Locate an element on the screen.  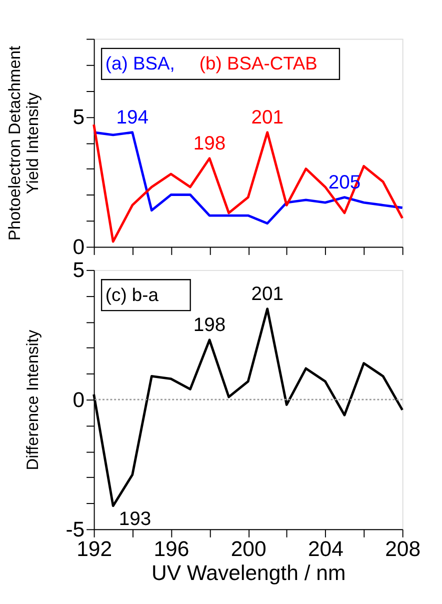
text: (a) BSA, is located at coordinates (140, 63).